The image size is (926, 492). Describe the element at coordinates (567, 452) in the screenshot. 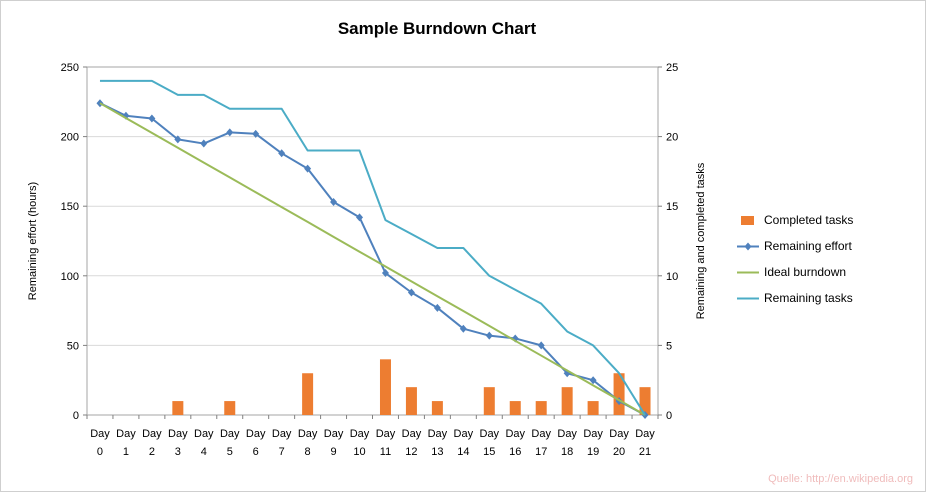

I see `x-tick-label-number: 18` at that location.